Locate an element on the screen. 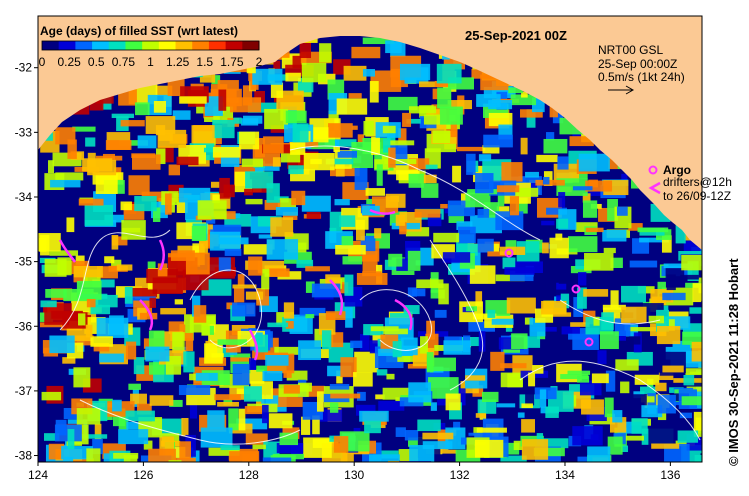 This screenshot has width=749, height=496. drifter-symbol-icon is located at coordinates (654, 188).